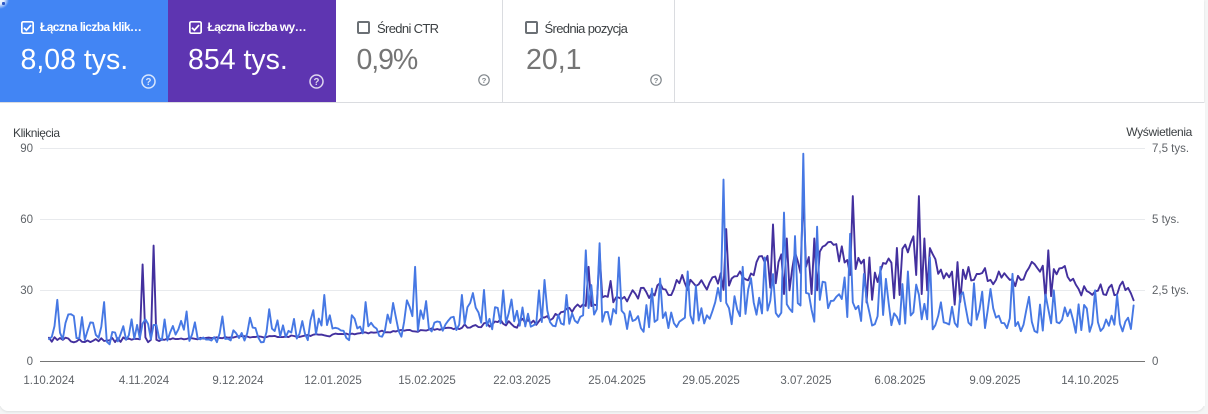 The image size is (1208, 414). What do you see at coordinates (49, 381) in the screenshot?
I see `svg-text: 1.10.2024` at bounding box center [49, 381].